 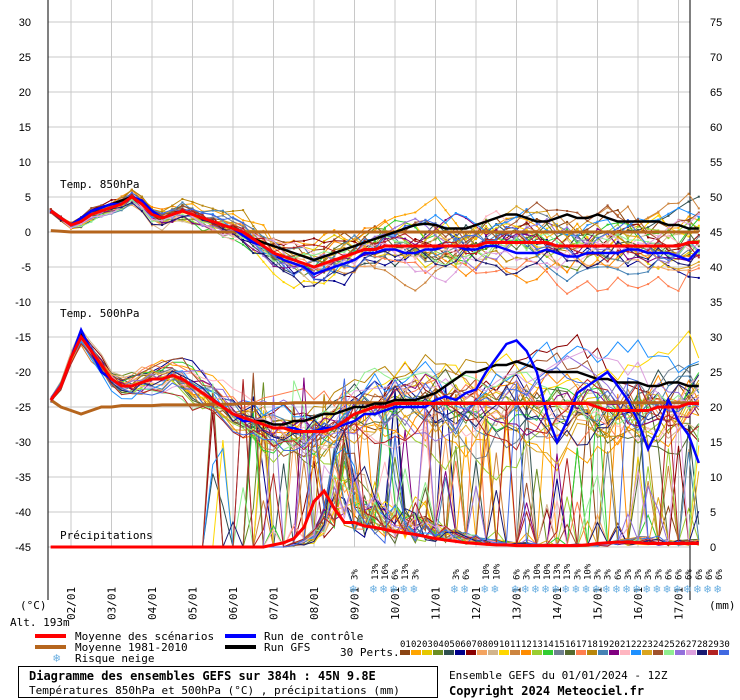 I want to click on pert-number: 26, so click(x=680, y=645).